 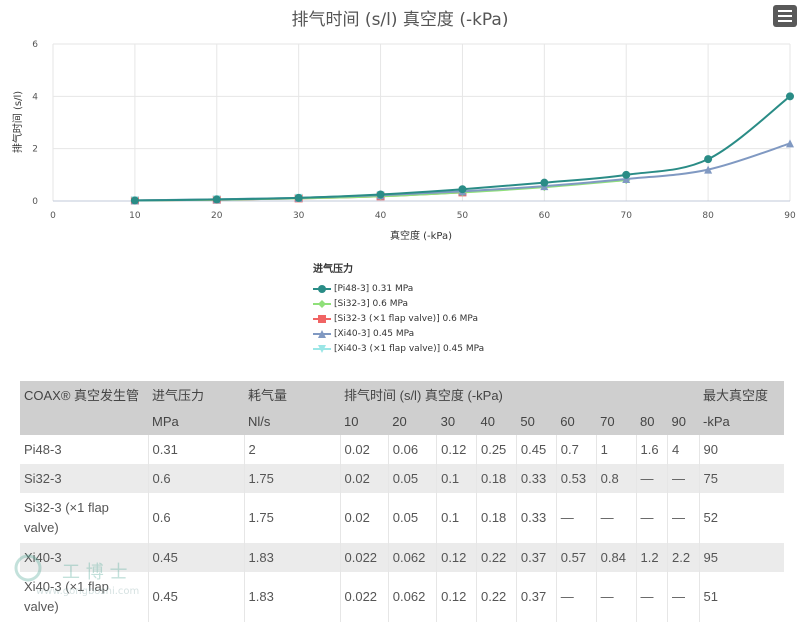 What do you see at coordinates (35, 150) in the screenshot?
I see `y-tick-label: 2` at bounding box center [35, 150].